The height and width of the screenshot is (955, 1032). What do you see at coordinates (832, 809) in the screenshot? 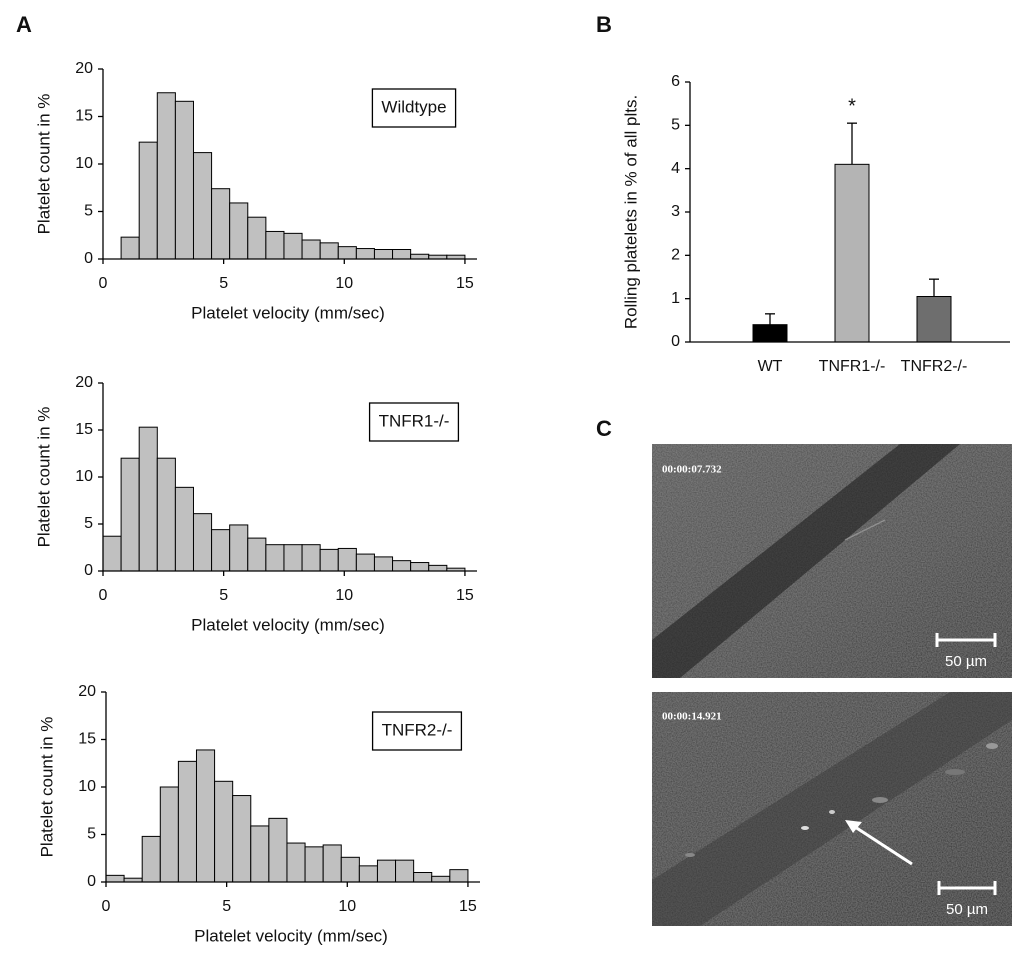
I see `micrograph` at bounding box center [832, 809].